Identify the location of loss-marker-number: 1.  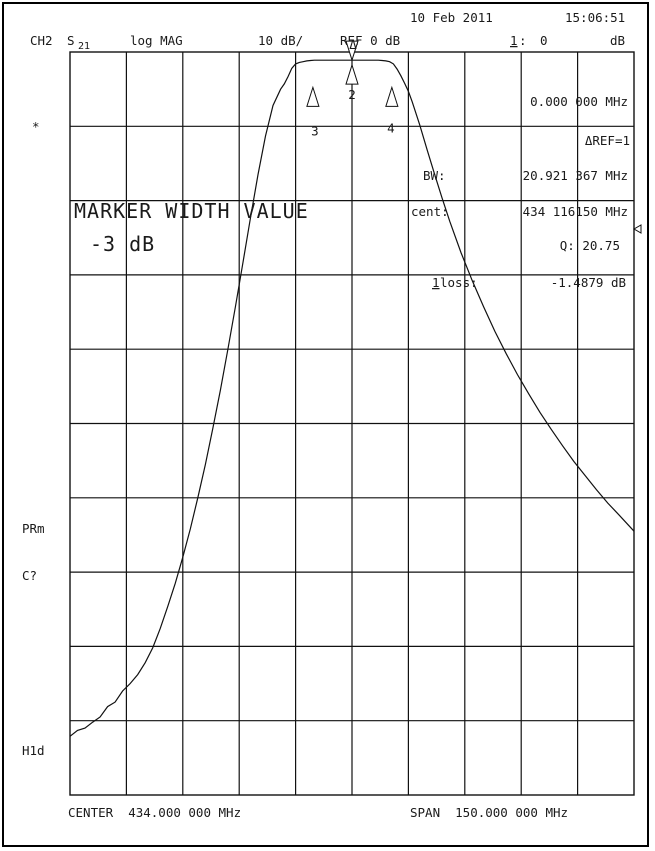
(436, 282).